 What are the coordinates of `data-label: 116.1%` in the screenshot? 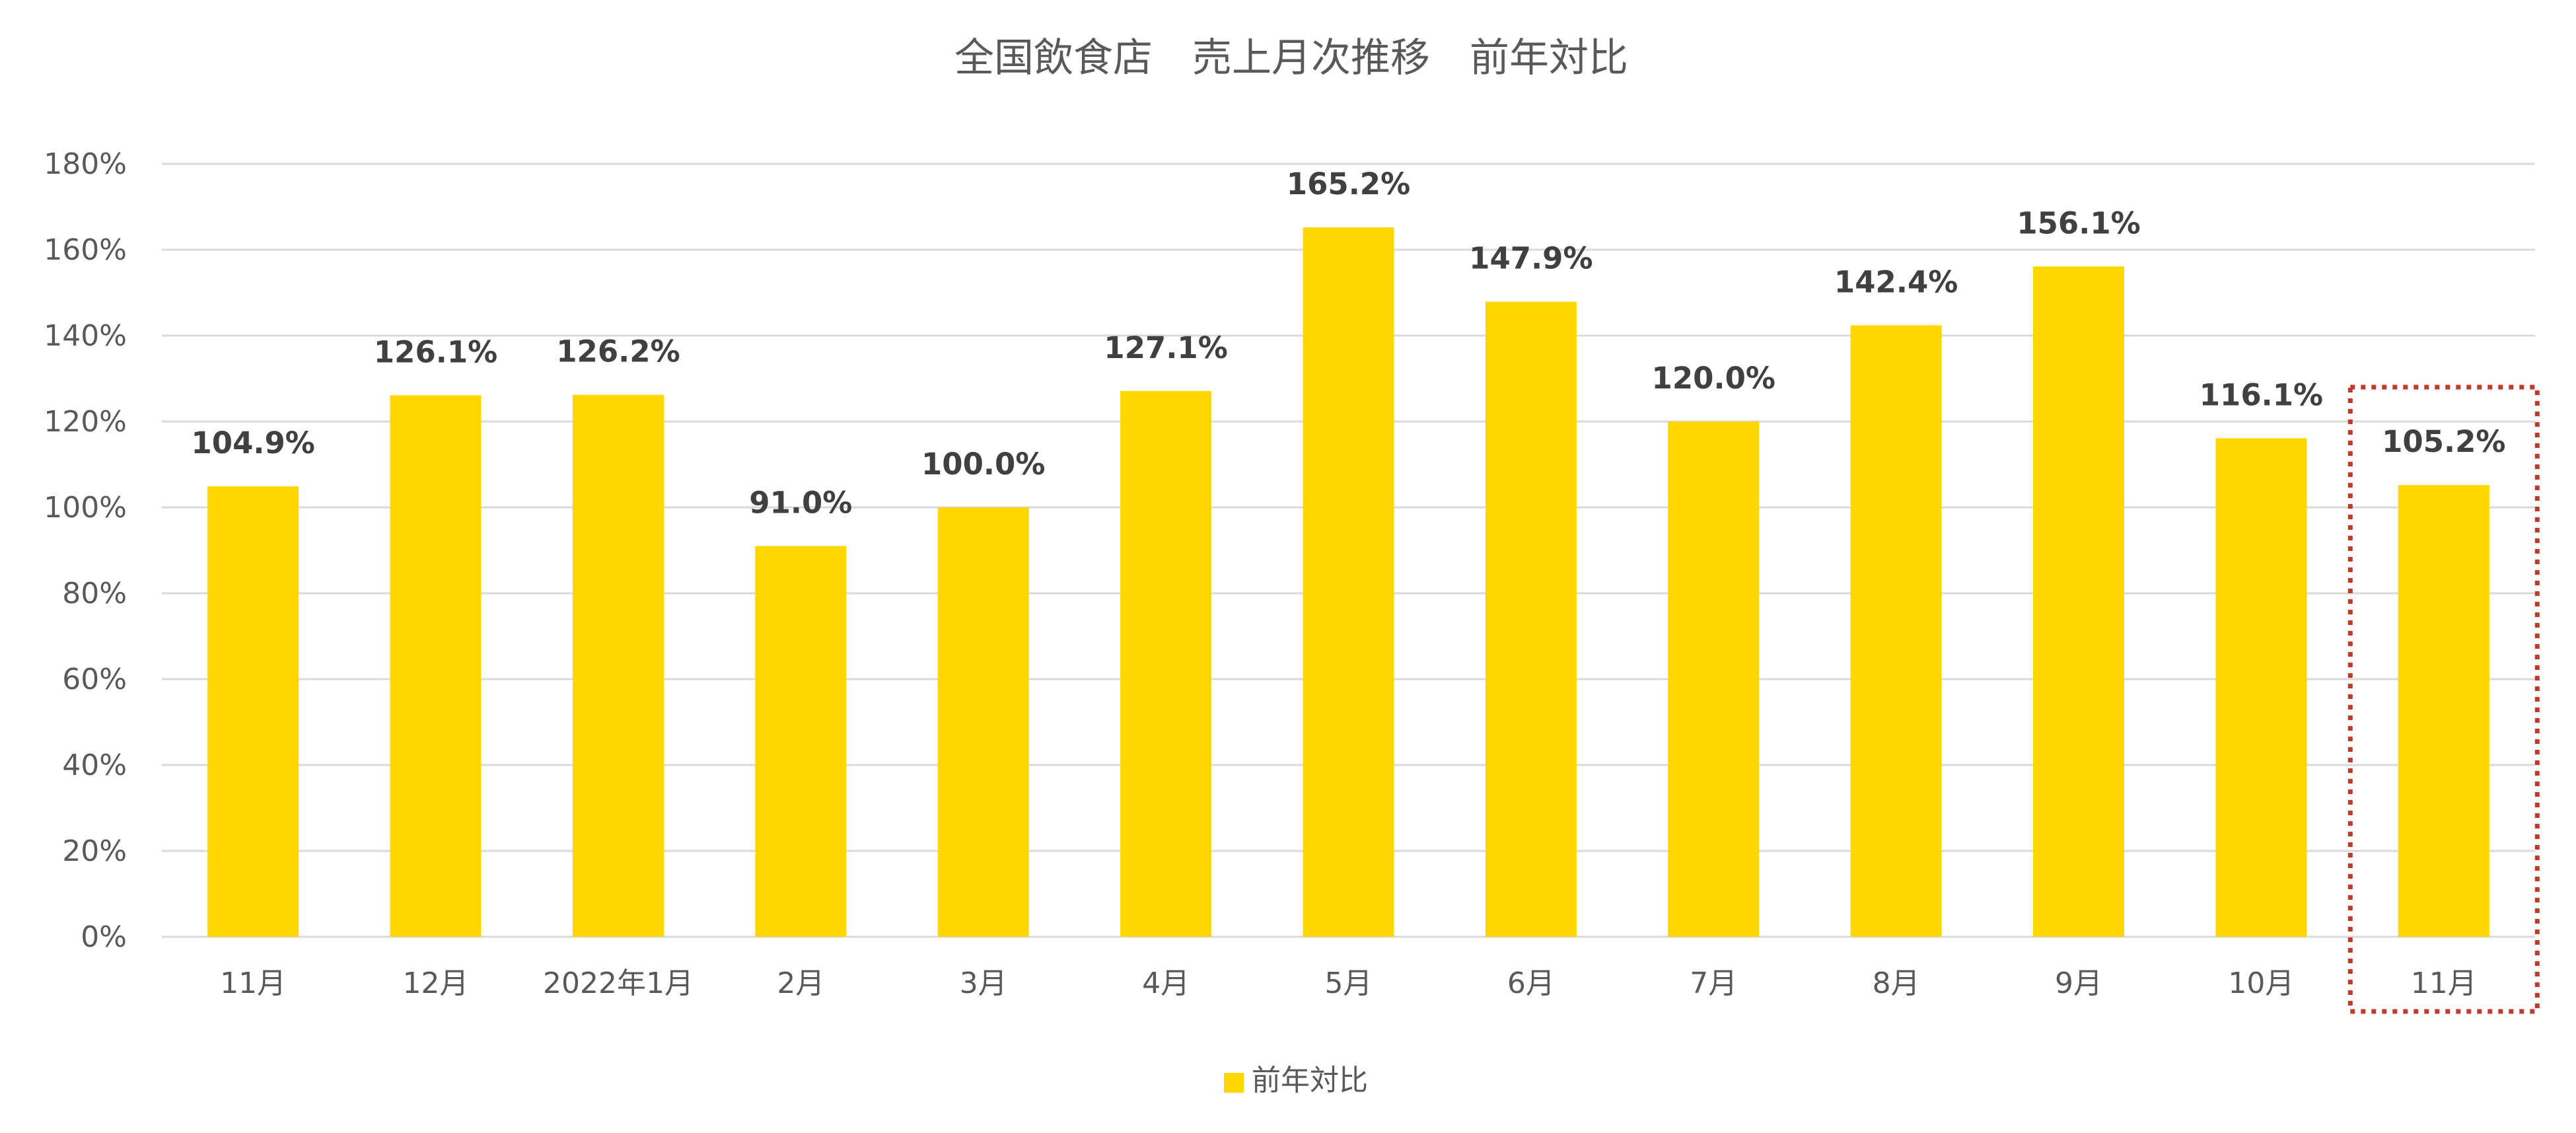 It's located at (2261, 394).